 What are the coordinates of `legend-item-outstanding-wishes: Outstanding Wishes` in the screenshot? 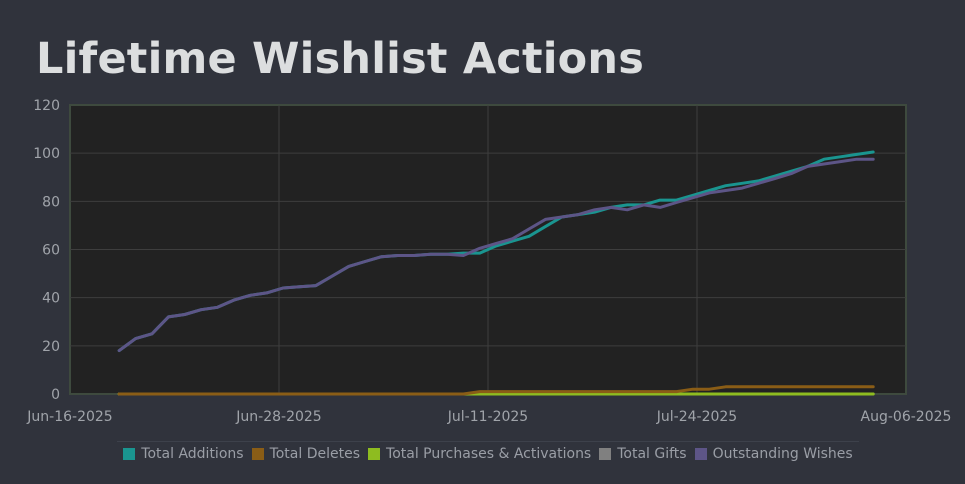 It's located at (773, 454).